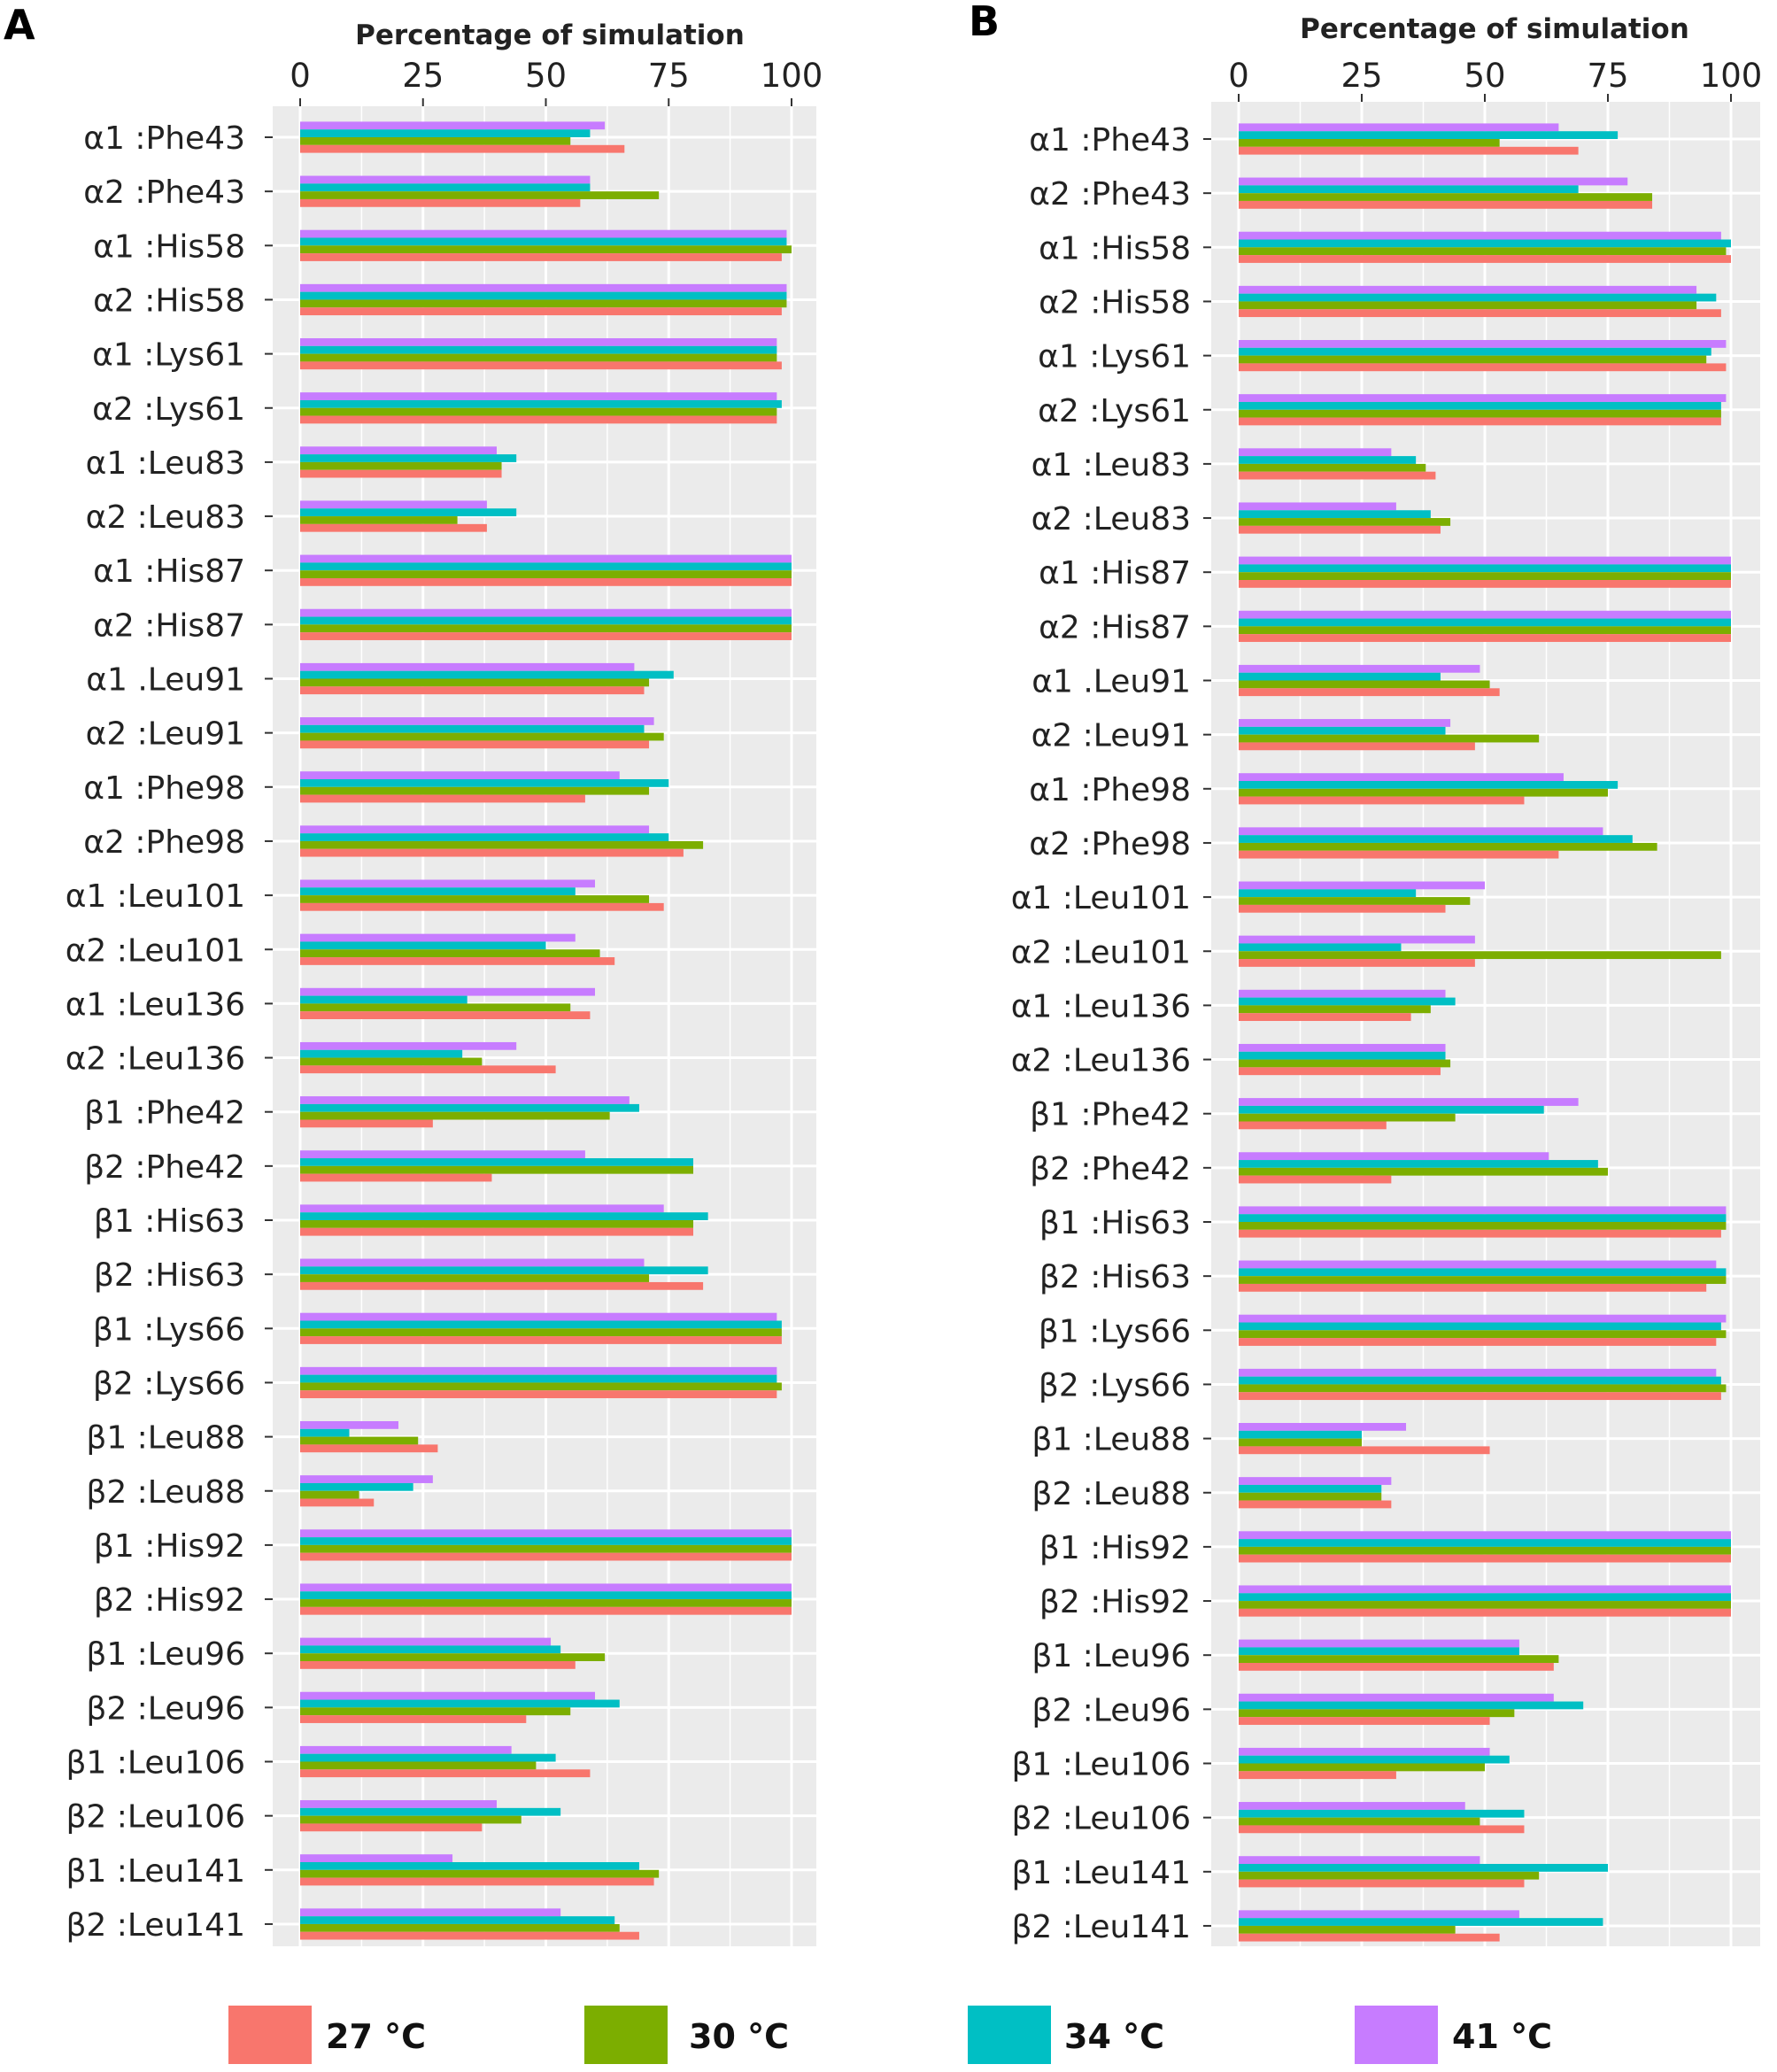  Describe the element at coordinates (1101, 1006) in the screenshot. I see `panel-b-category-label: α1 :Leu136` at that location.